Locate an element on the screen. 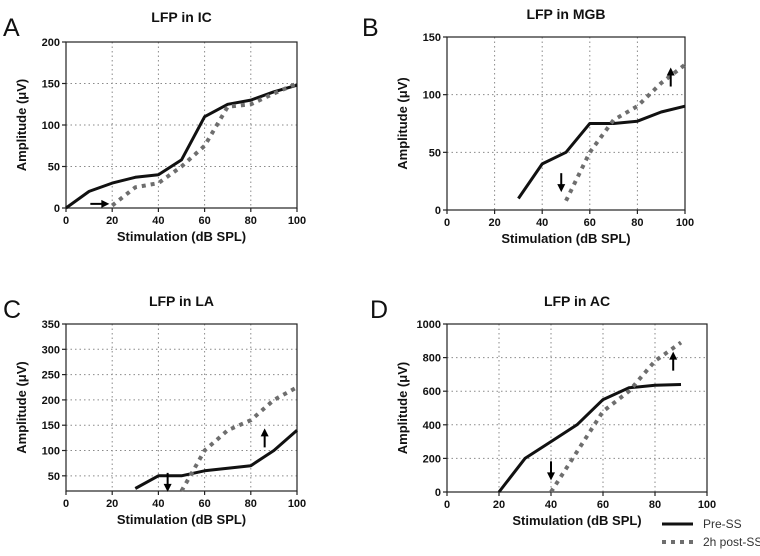 The height and width of the screenshot is (556, 760). y-tick-label: 800 is located at coordinates (432, 359).